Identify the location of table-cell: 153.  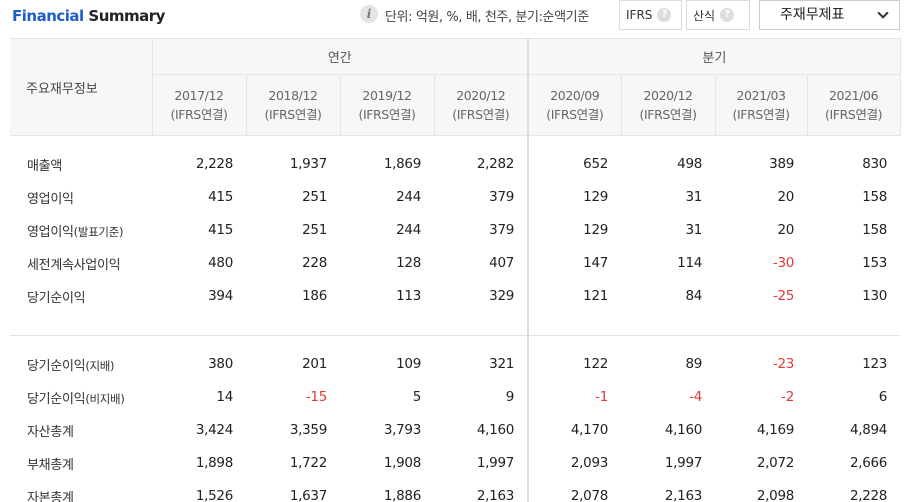
(875, 263).